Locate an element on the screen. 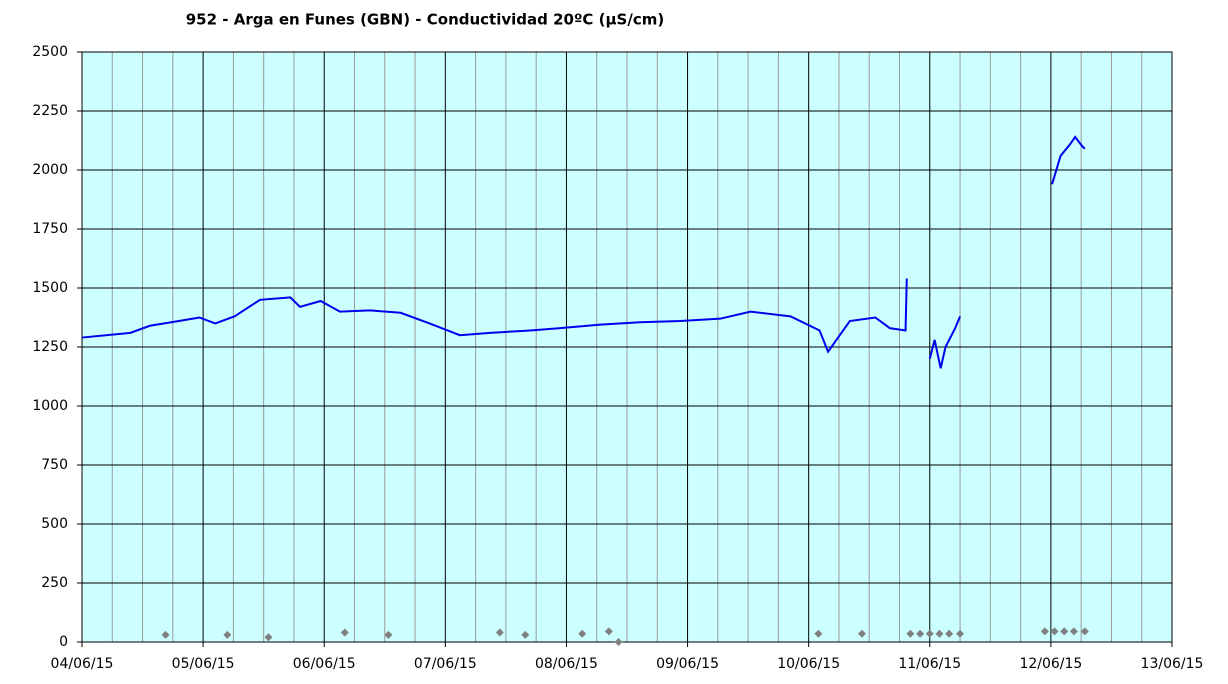  x-tick-label: 09/06/15 is located at coordinates (687, 664).